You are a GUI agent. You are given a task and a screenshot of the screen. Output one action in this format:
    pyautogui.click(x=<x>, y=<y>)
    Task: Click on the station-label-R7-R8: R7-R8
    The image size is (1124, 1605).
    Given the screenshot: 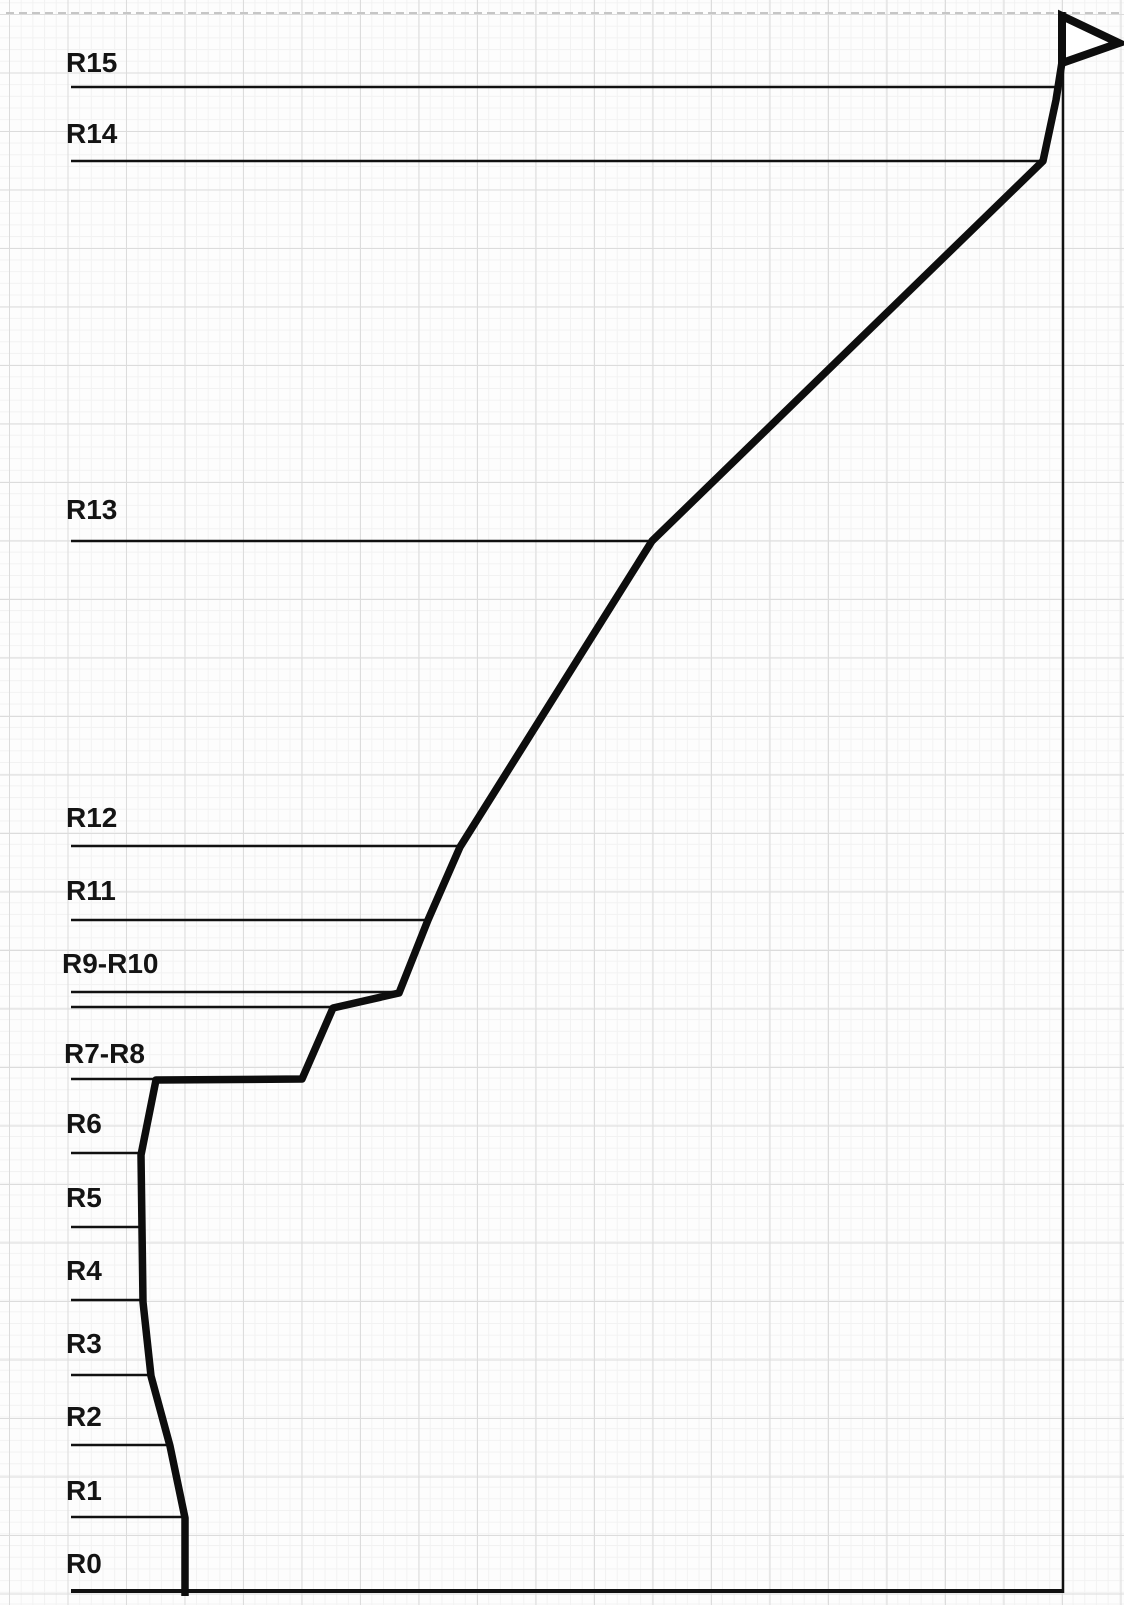 What is the action you would take?
    pyautogui.click(x=104, y=1053)
    